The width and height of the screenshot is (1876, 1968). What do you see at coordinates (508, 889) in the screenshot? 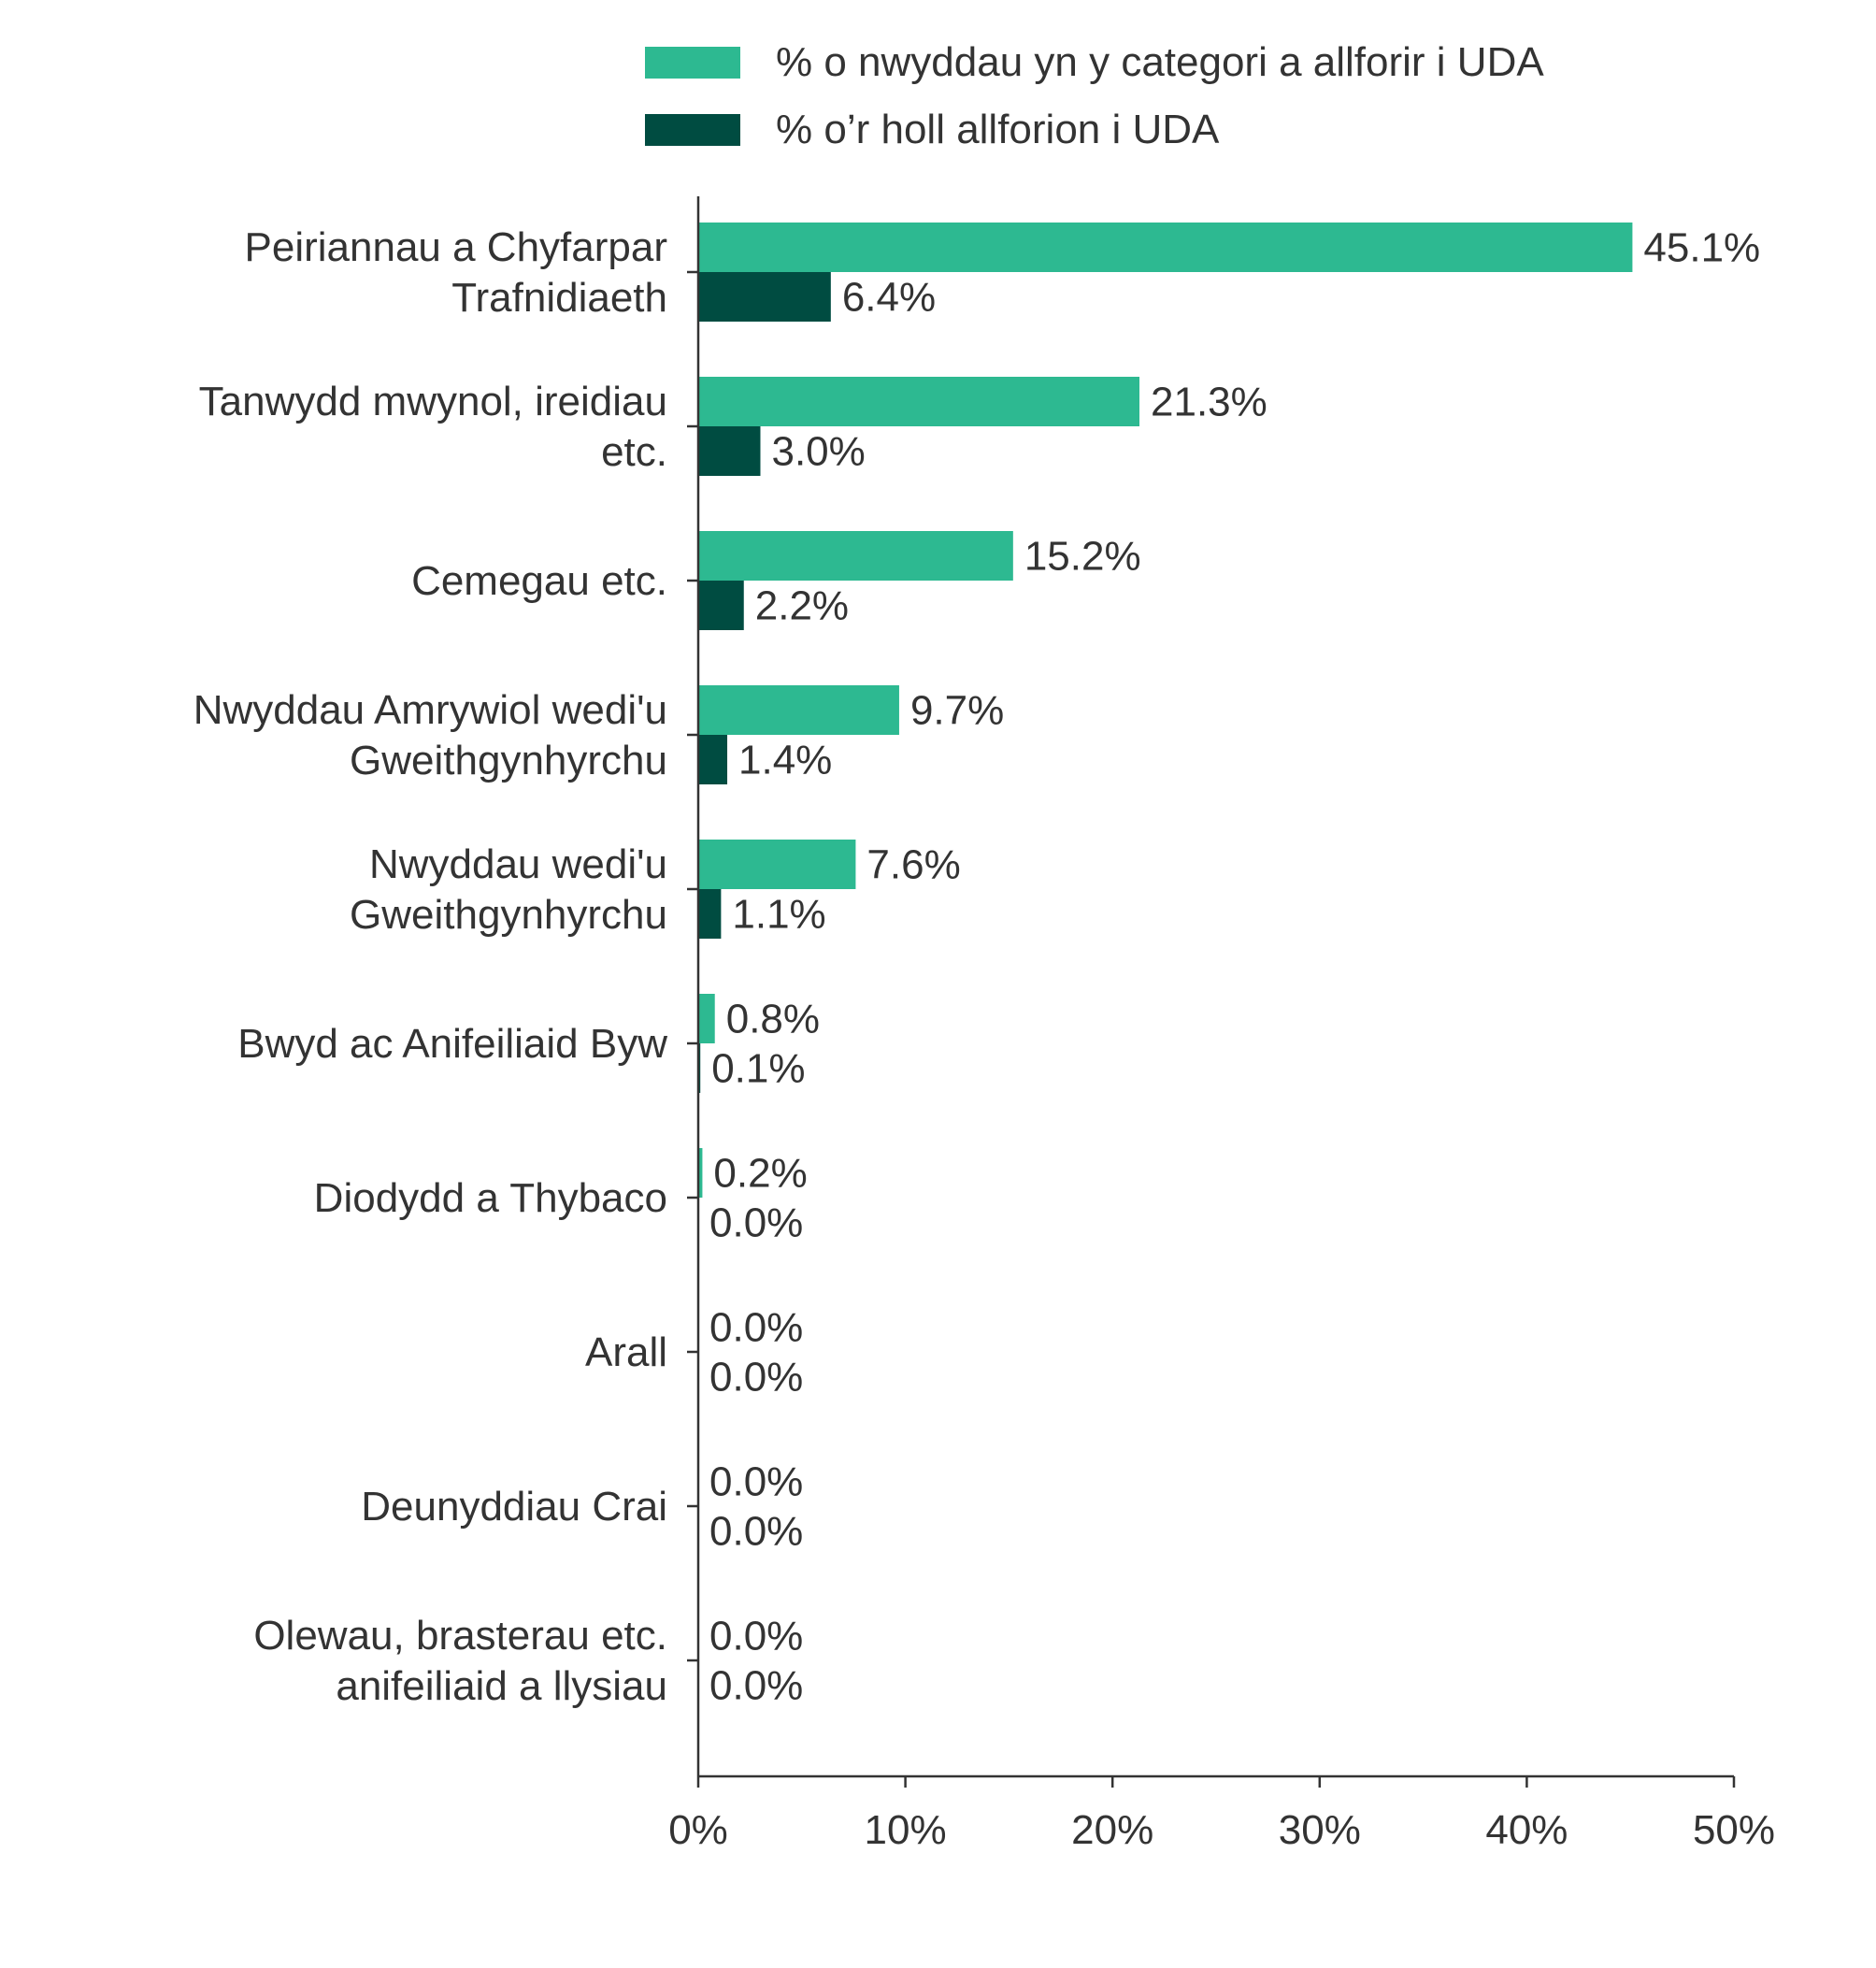
I see `category-label-5: Nwyddau wedi'u Gweithgynhyrchu` at bounding box center [508, 889].